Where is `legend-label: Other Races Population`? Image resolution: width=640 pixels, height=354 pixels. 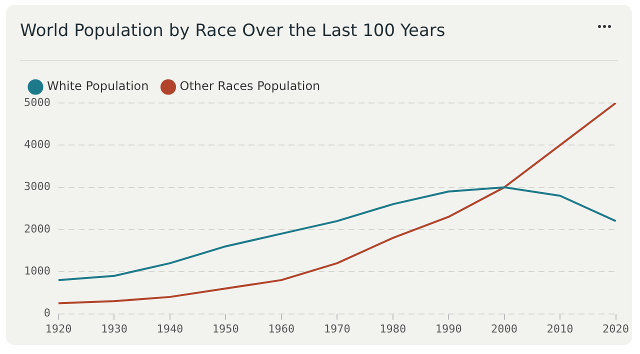 legend-label: Other Races Population is located at coordinates (250, 86).